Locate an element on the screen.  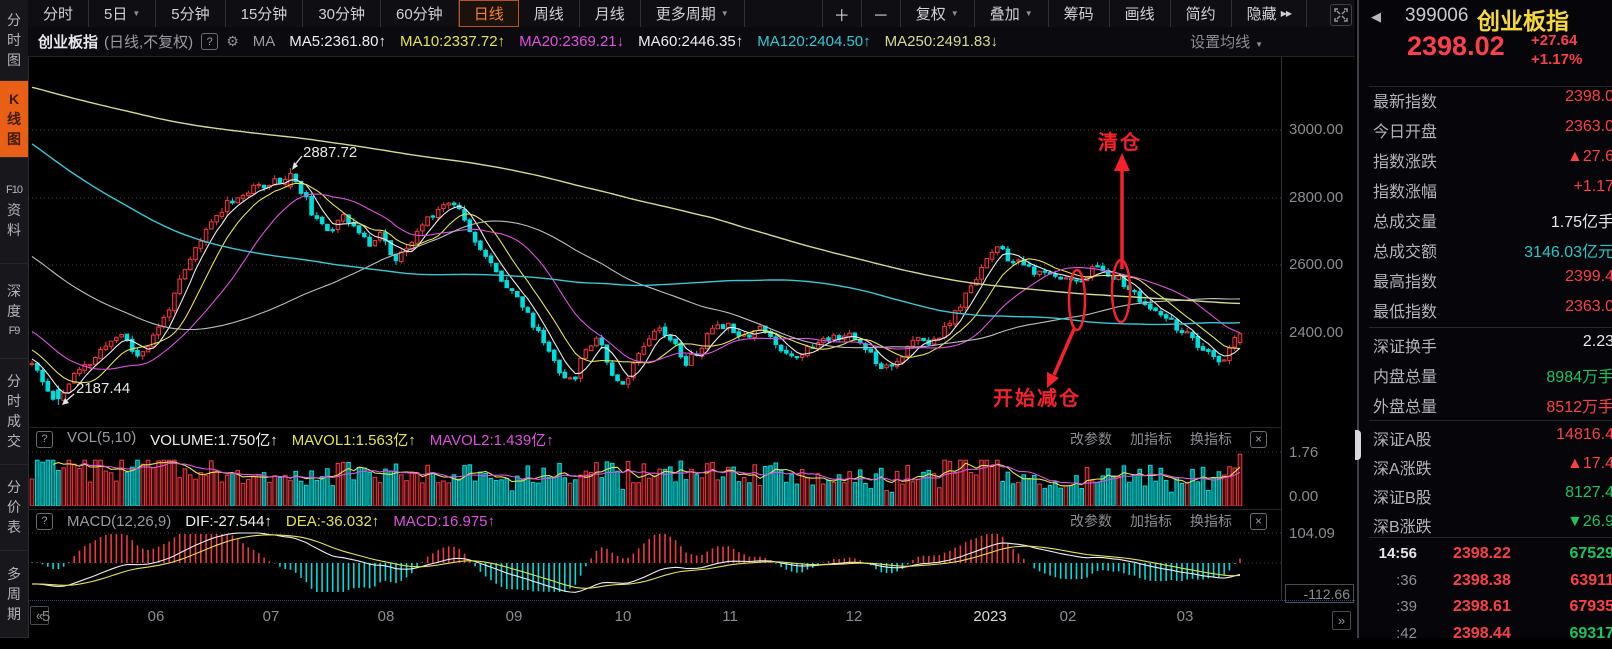
period-tab-月线: 月线 is located at coordinates (610, 13).